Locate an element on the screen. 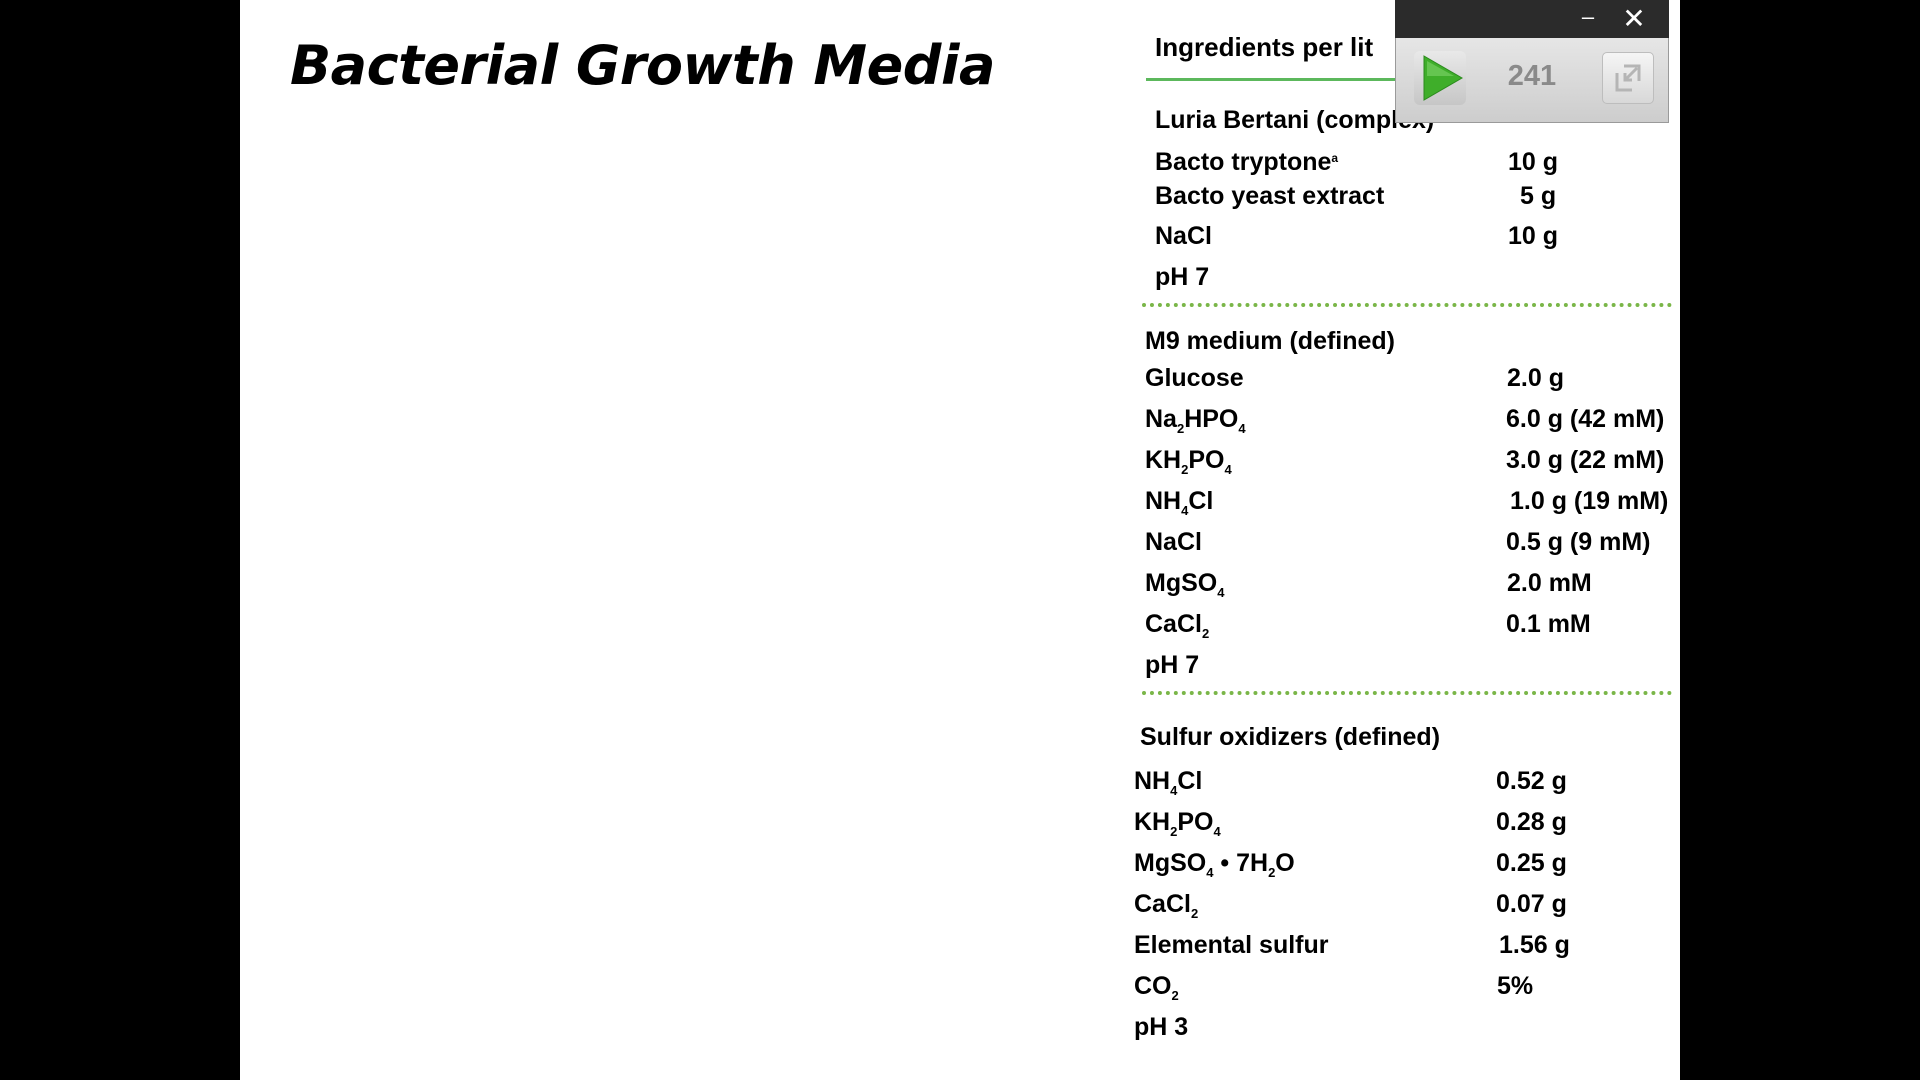 The image size is (1920, 1080). counter-display: 241 is located at coordinates (1532, 76).